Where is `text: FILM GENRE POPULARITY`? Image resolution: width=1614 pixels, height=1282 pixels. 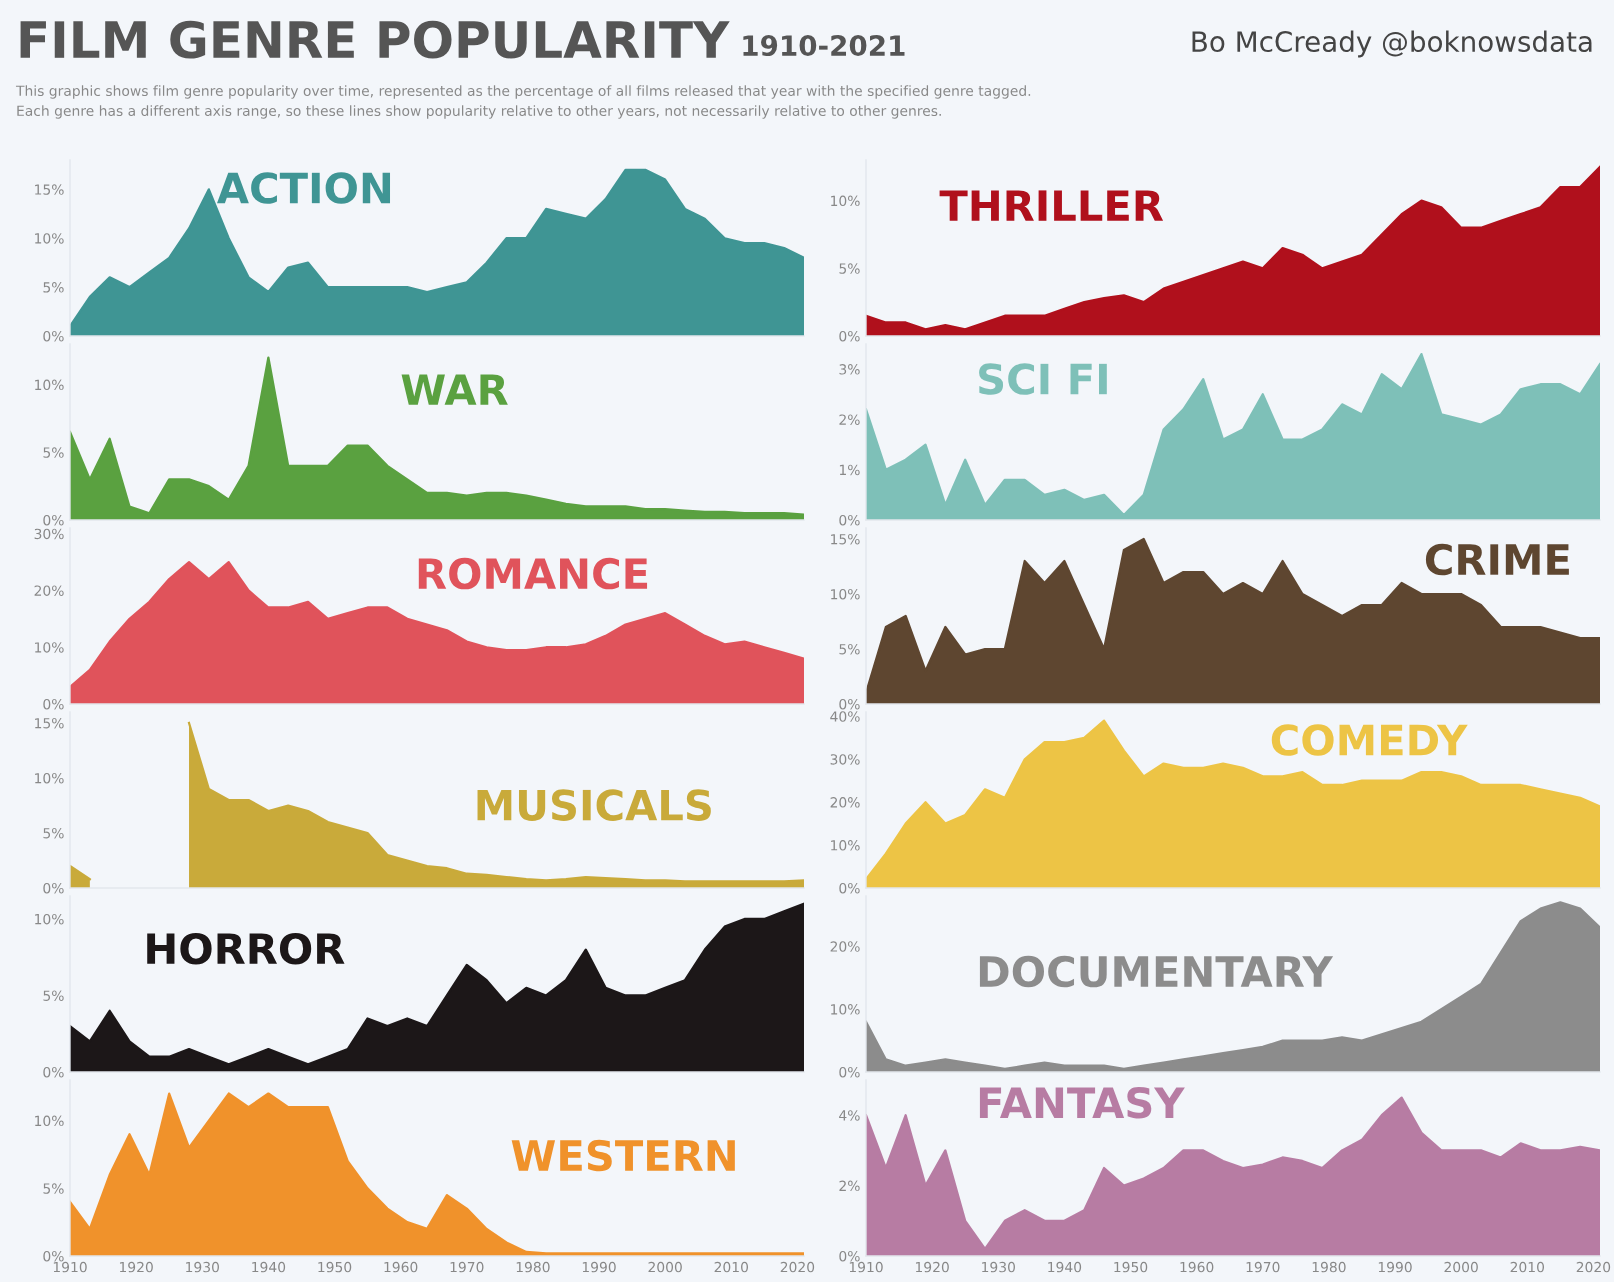
text: FILM GENRE POPULARITY is located at coordinates (375, 39).